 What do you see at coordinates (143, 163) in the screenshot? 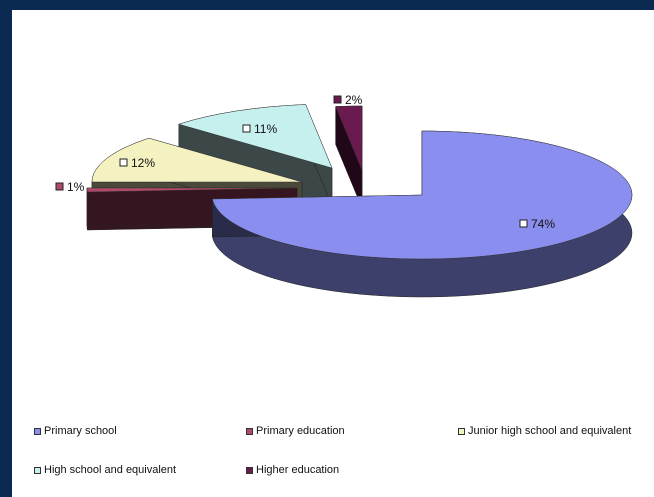
I see `data-label-text-2: 12%` at bounding box center [143, 163].